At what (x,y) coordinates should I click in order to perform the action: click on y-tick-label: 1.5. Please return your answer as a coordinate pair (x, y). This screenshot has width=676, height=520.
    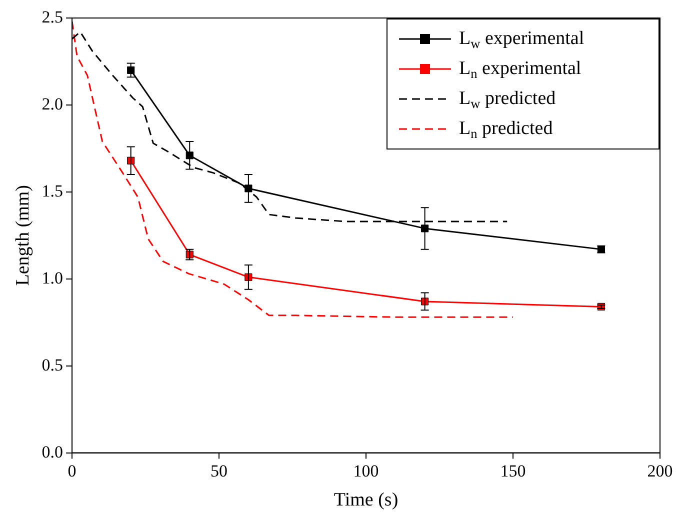
    Looking at the image, I should click on (53, 190).